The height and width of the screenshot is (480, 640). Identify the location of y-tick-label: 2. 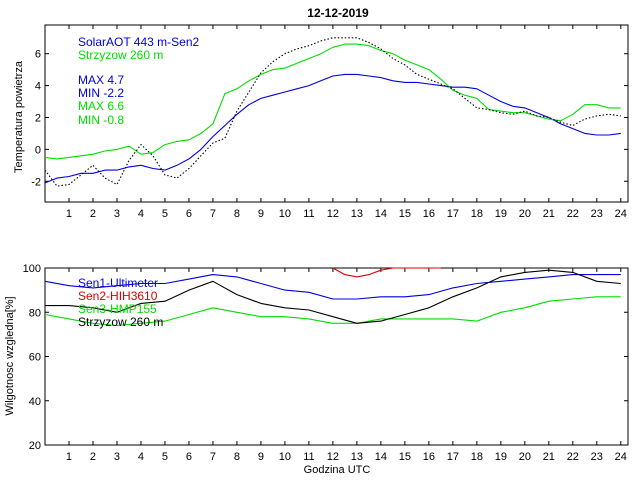
(38, 118).